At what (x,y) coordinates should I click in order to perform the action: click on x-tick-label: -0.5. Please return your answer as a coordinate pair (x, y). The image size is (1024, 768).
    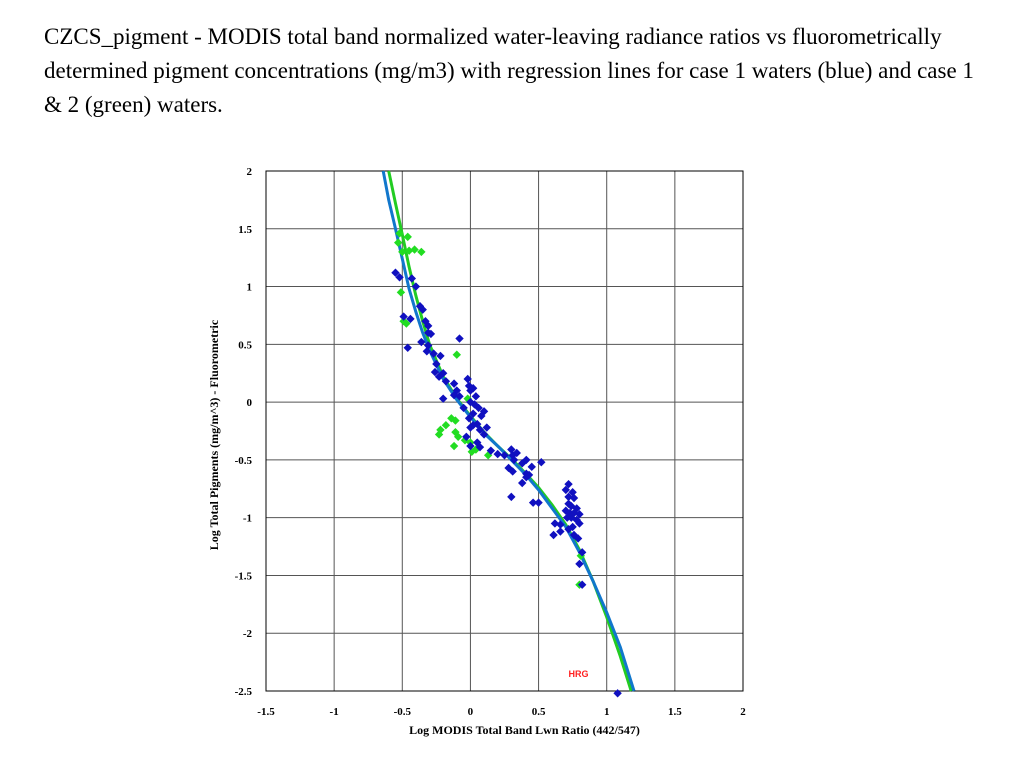
    Looking at the image, I should click on (403, 712).